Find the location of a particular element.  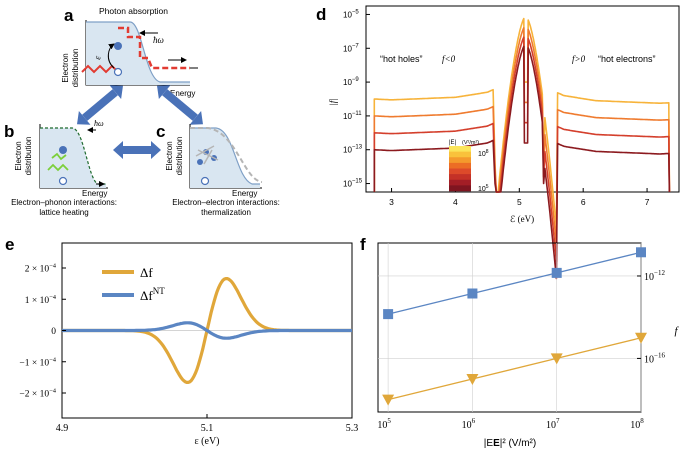

panel-b-caption-2: lattice heating is located at coordinates (63, 212).